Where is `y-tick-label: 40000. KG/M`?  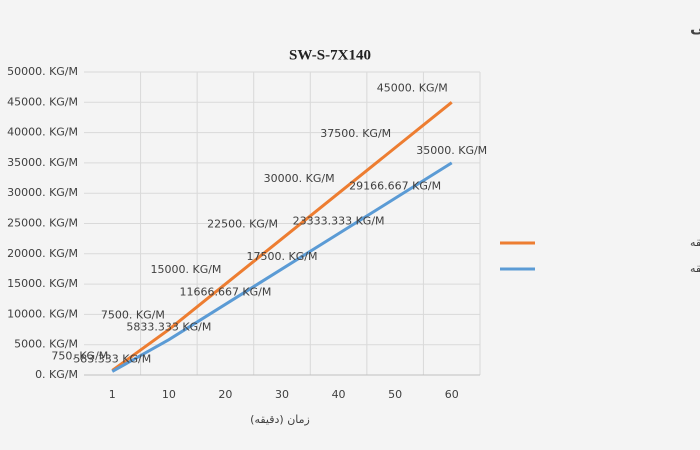 y-tick-label: 40000. KG/M is located at coordinates (42, 132).